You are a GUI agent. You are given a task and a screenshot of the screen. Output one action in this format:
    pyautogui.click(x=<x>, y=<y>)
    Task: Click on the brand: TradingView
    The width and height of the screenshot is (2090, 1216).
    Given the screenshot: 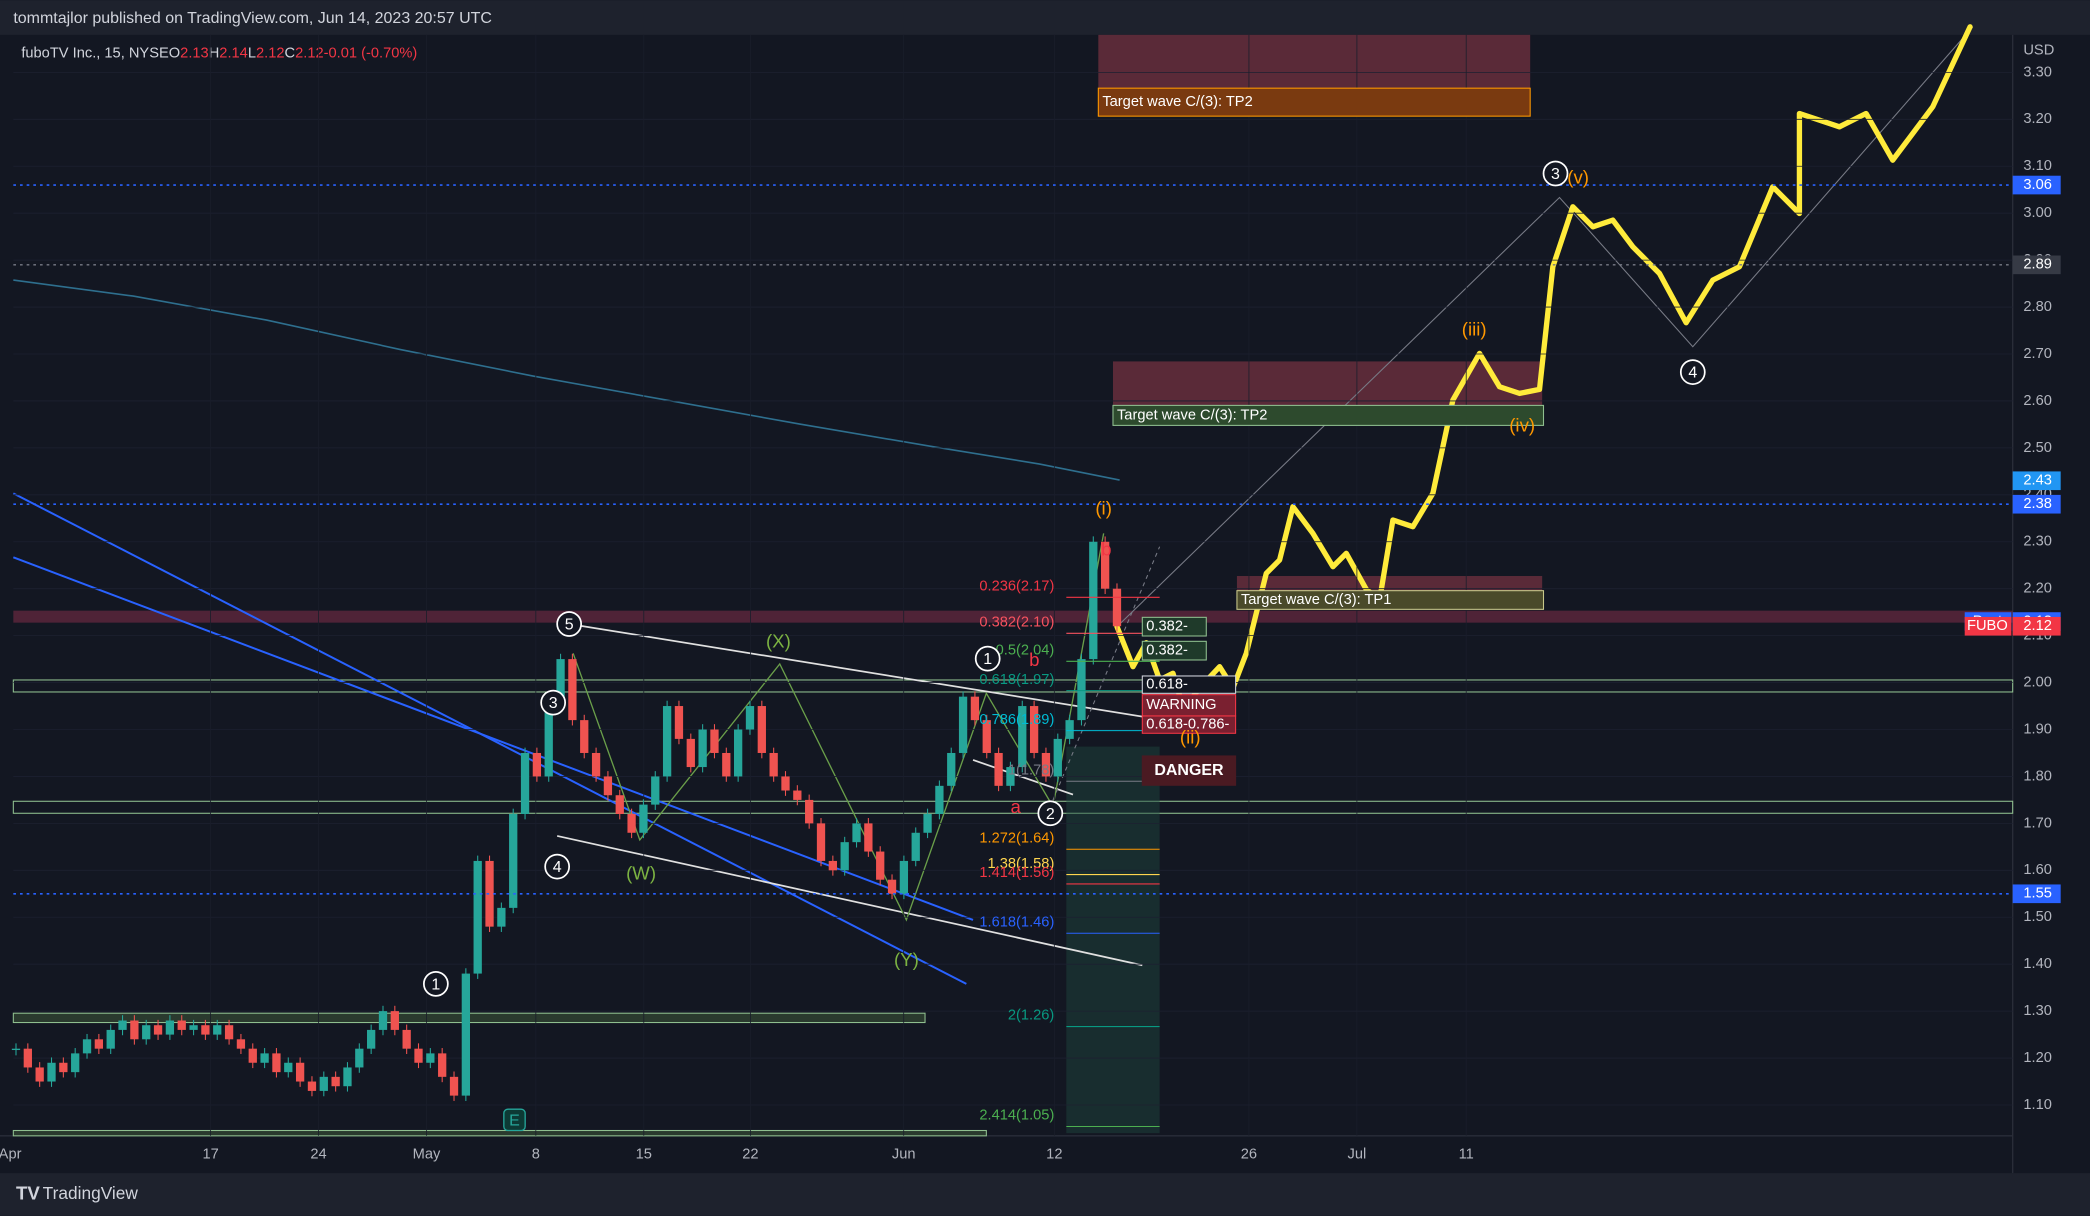 What is the action you would take?
    pyautogui.click(x=91, y=1193)
    